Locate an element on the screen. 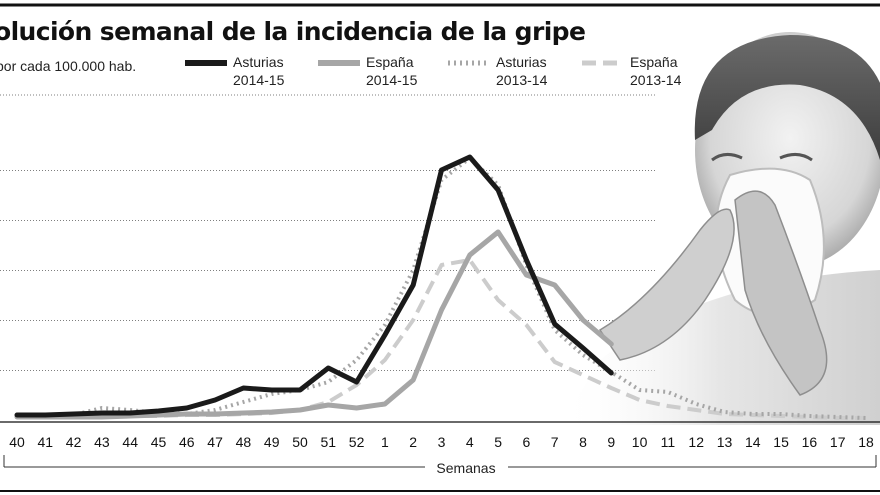 Image resolution: width=880 pixels, height=495 pixels. x-tick-label: 46 is located at coordinates (187, 442).